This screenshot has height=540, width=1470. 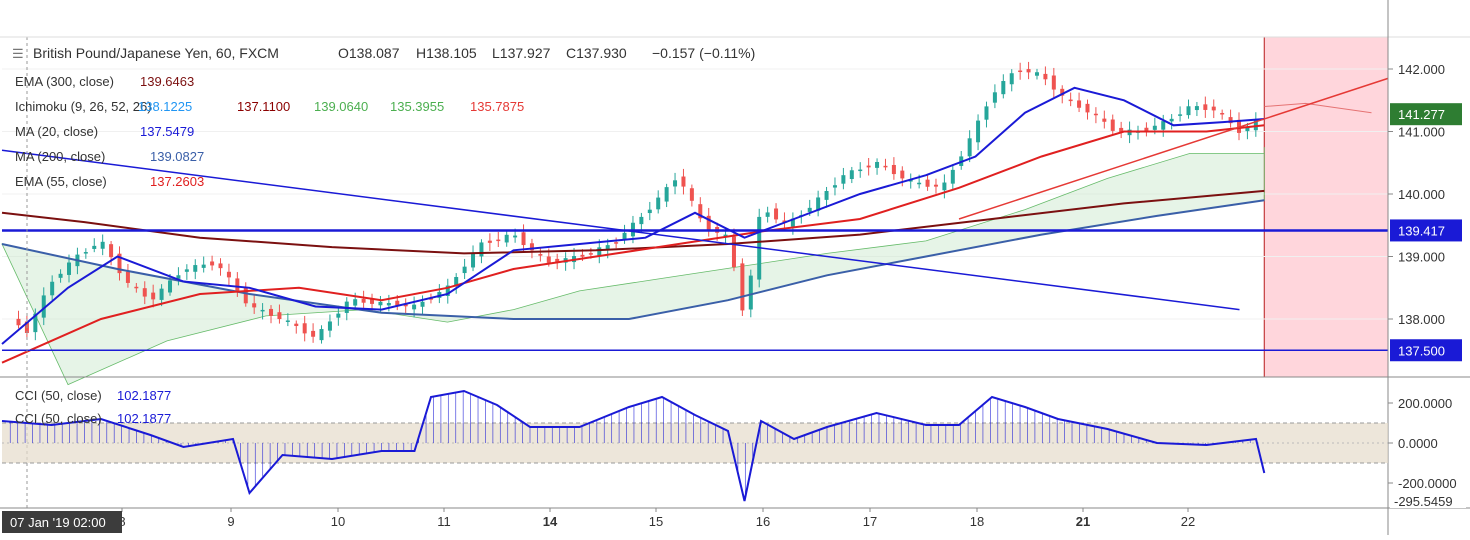 I want to click on legend-value: 139.0827, so click(x=177, y=156).